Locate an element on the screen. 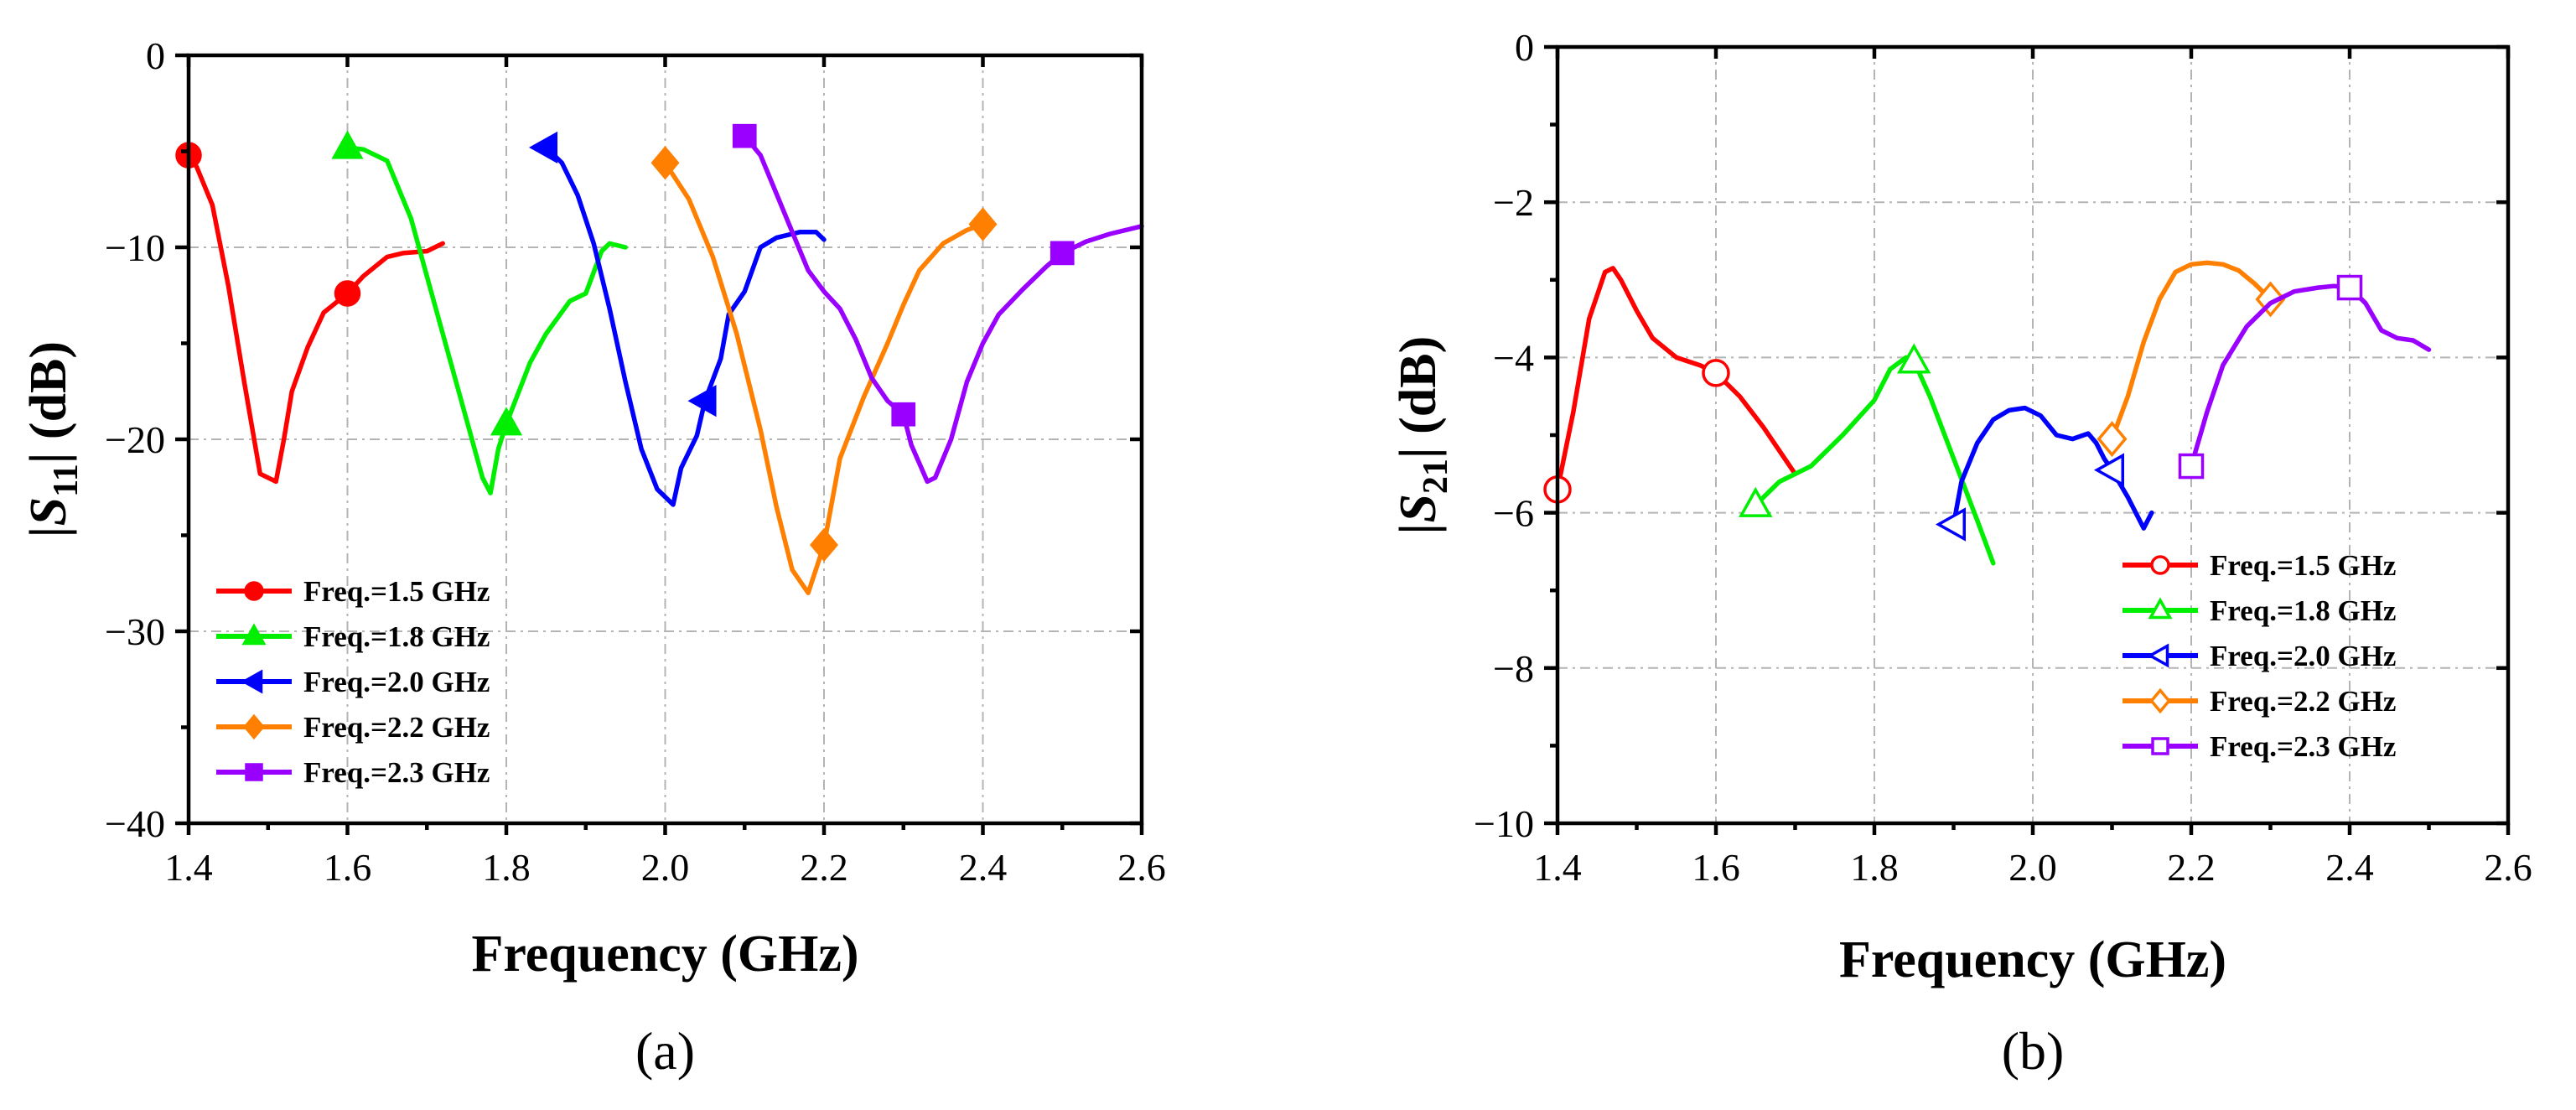 The width and height of the screenshot is (2576, 1110). y-tick-label: −40 is located at coordinates (135, 823).